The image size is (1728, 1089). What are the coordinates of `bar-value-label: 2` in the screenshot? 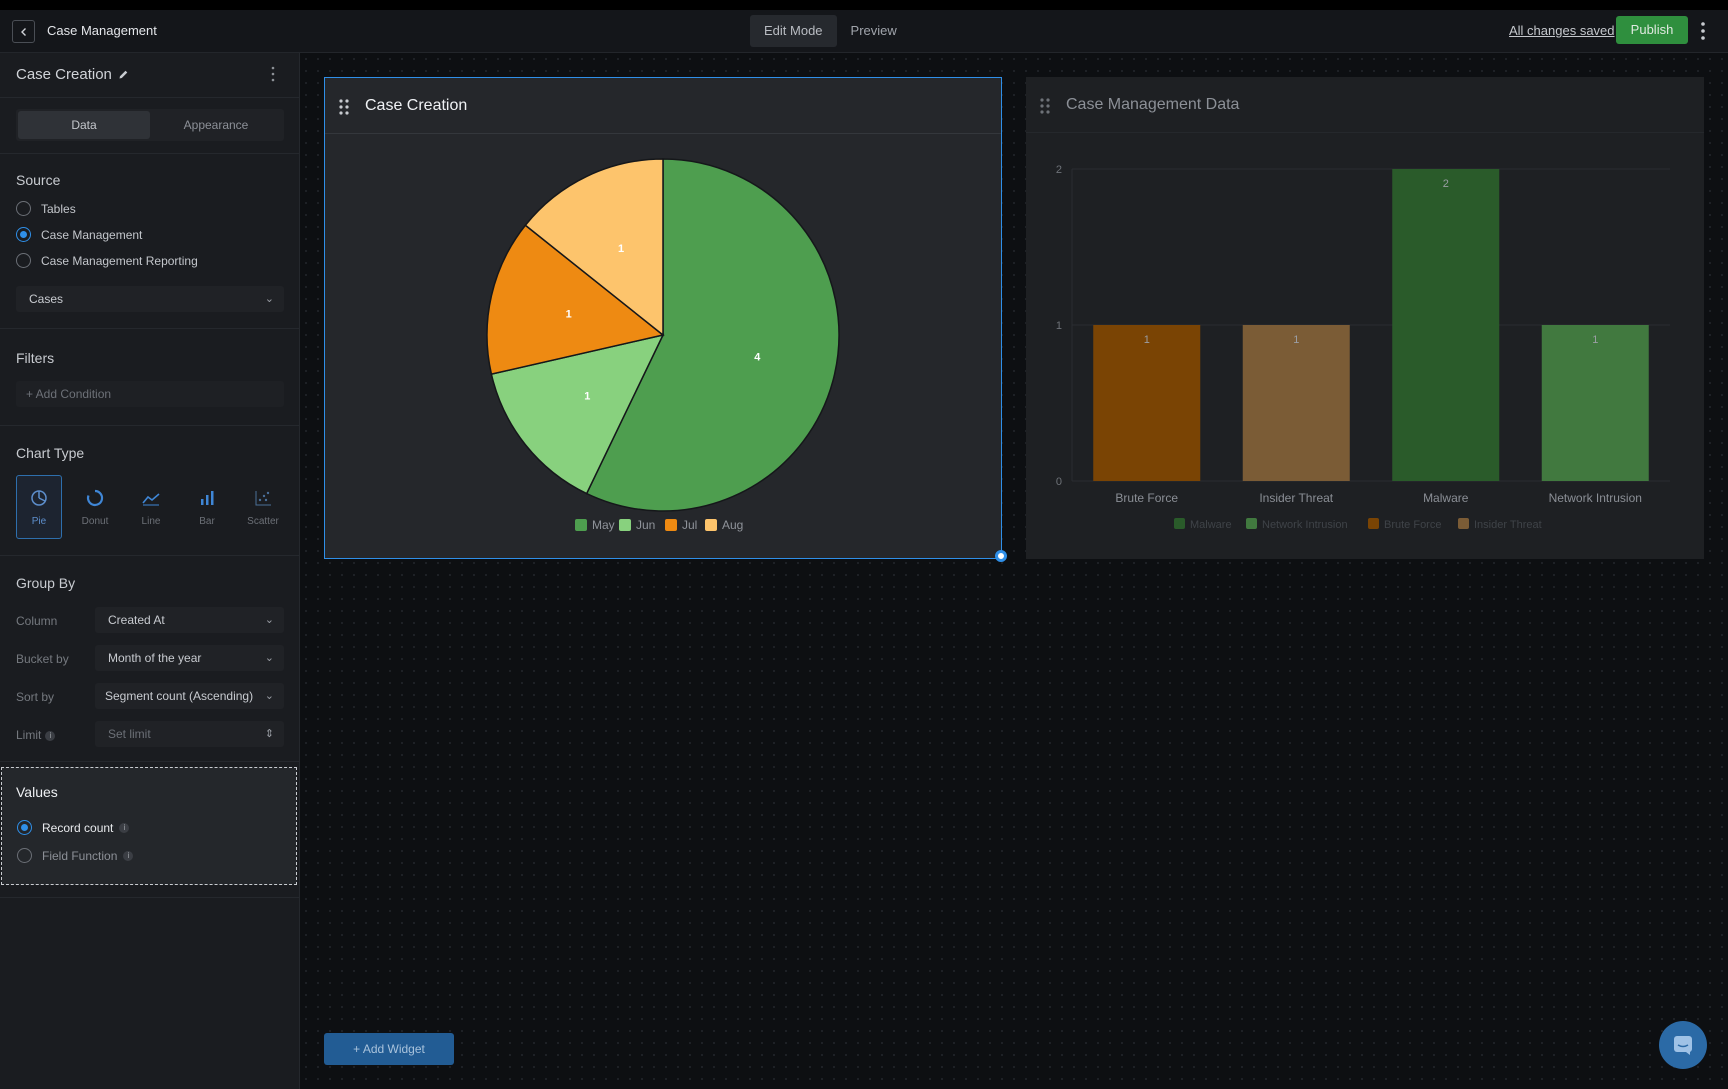 It's located at (1446, 184).